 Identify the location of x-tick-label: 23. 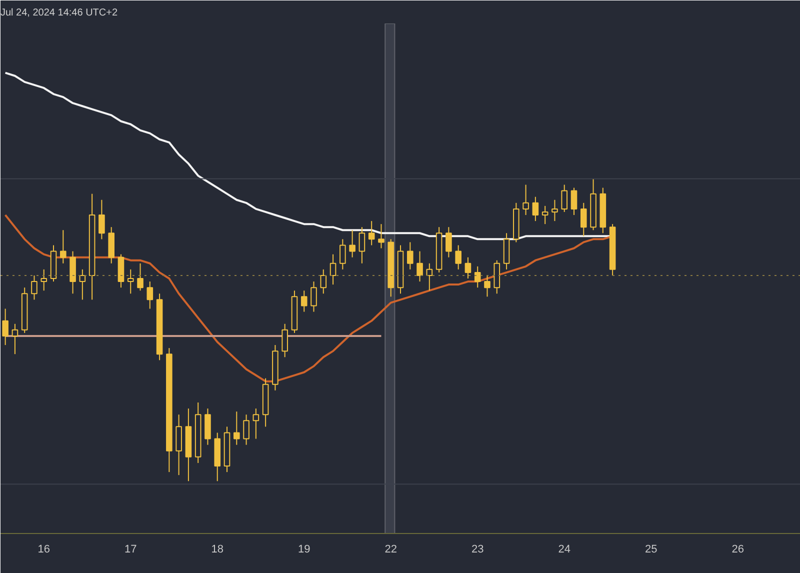
(477, 550).